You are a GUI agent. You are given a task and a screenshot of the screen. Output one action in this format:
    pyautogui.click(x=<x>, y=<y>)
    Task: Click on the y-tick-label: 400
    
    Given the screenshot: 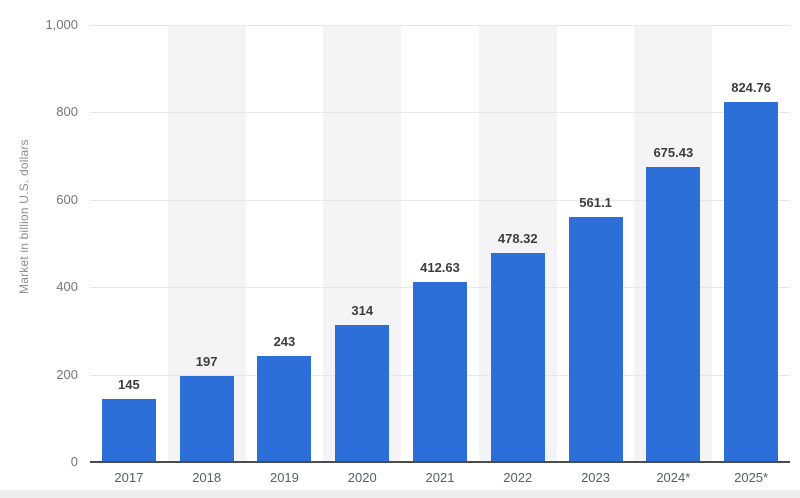 What is the action you would take?
    pyautogui.click(x=67, y=287)
    